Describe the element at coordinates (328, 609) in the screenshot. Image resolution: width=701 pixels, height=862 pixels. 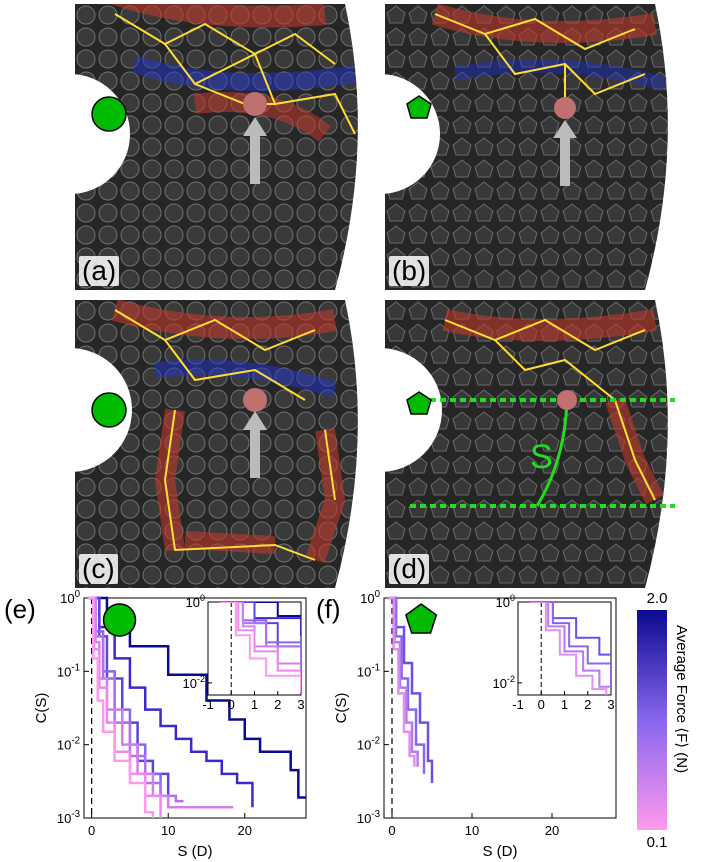
I see `panel-f-label: (f)` at that location.